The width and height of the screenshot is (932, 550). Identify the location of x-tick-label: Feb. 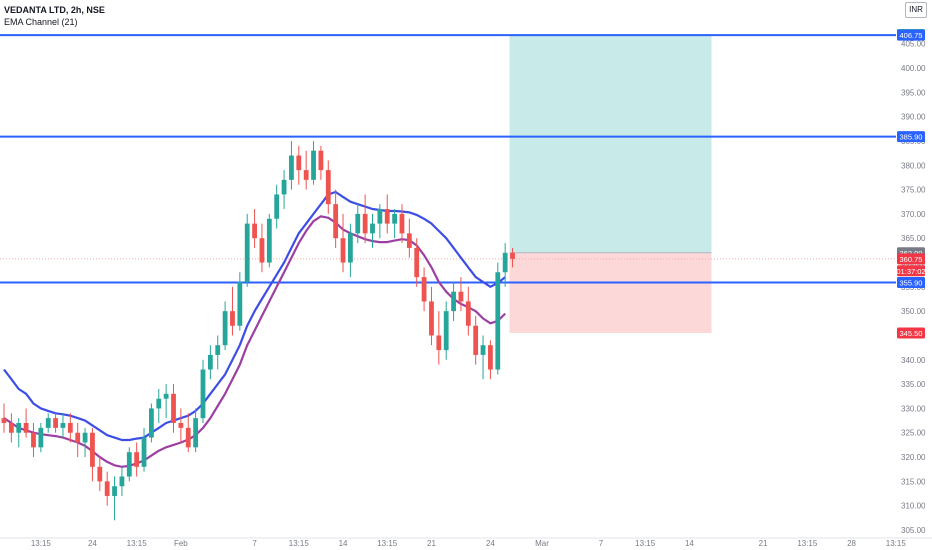
(181, 543).